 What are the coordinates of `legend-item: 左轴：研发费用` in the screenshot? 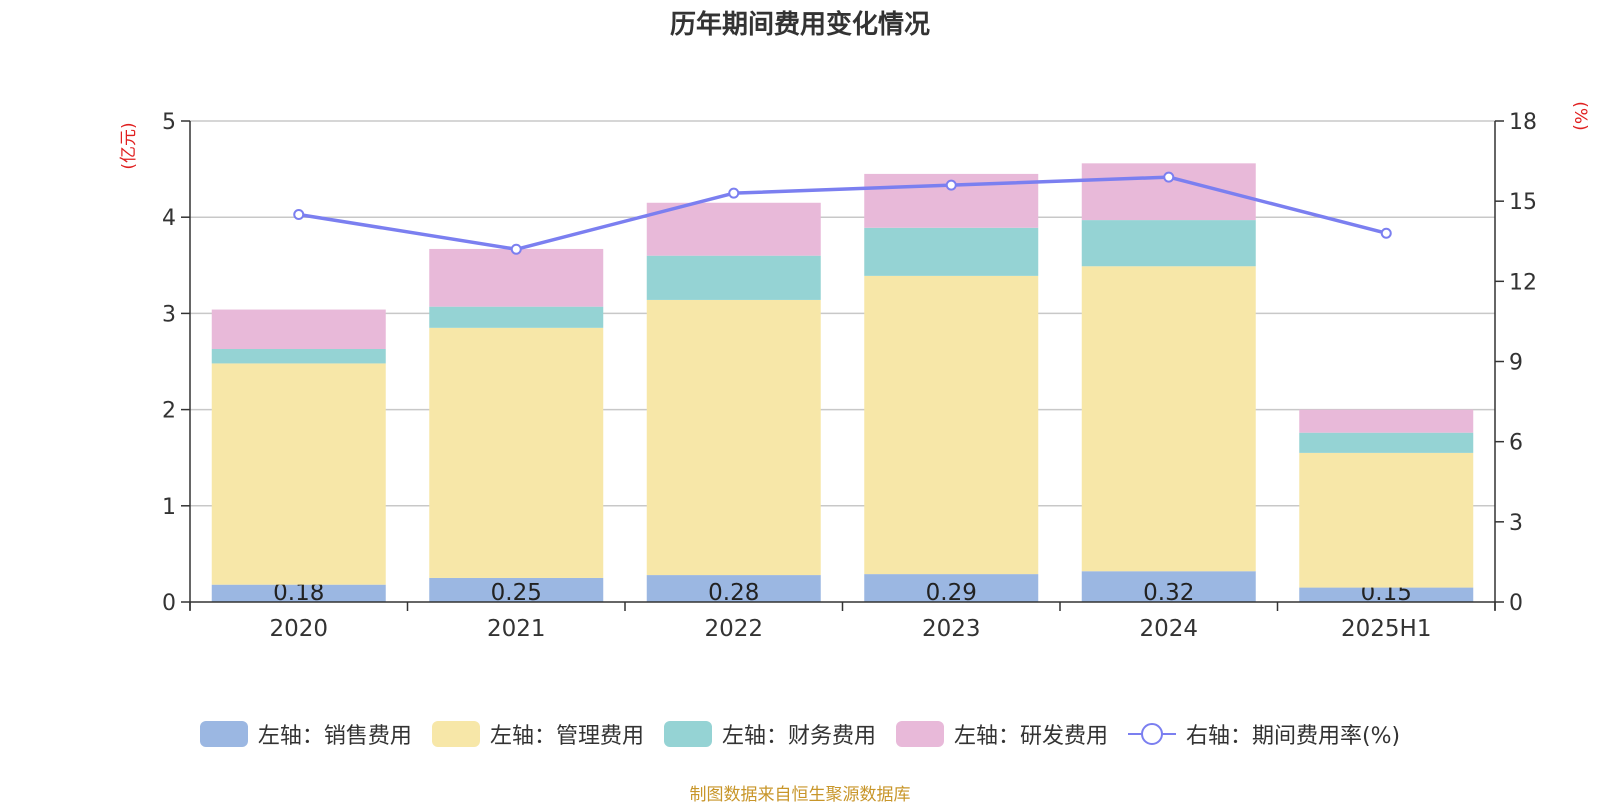 It's located at (1001, 734).